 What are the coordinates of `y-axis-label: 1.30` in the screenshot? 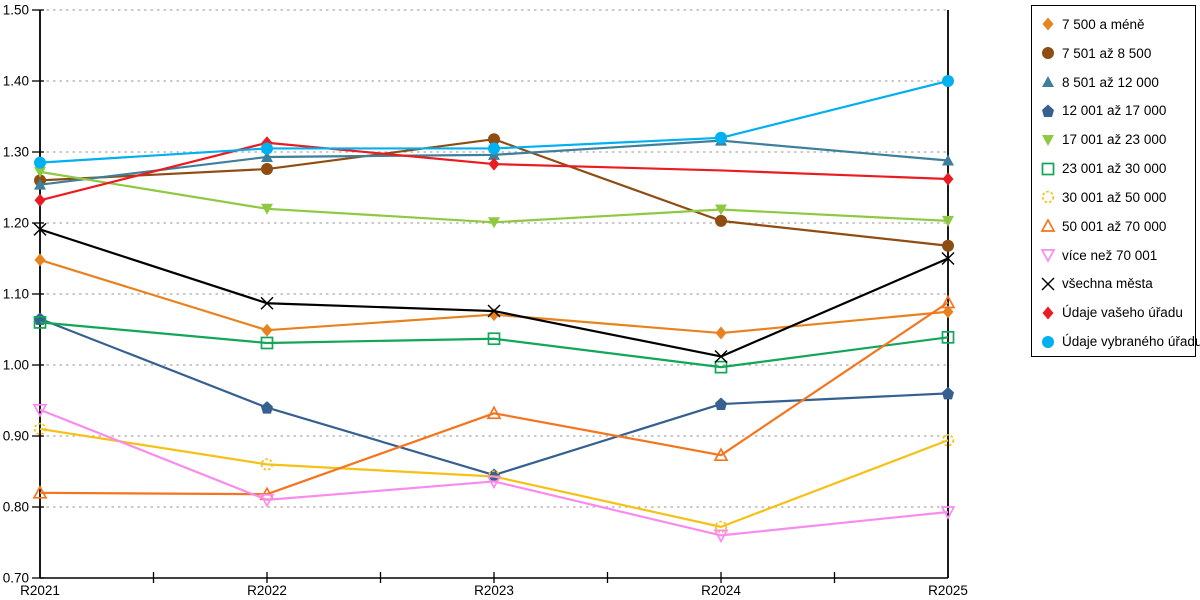 It's located at (16, 152).